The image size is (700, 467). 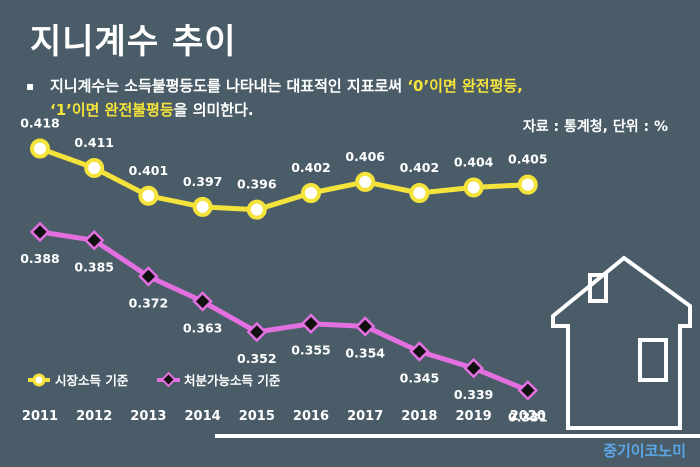 I want to click on data-label-disposable-2017: 0.354, so click(x=365, y=352).